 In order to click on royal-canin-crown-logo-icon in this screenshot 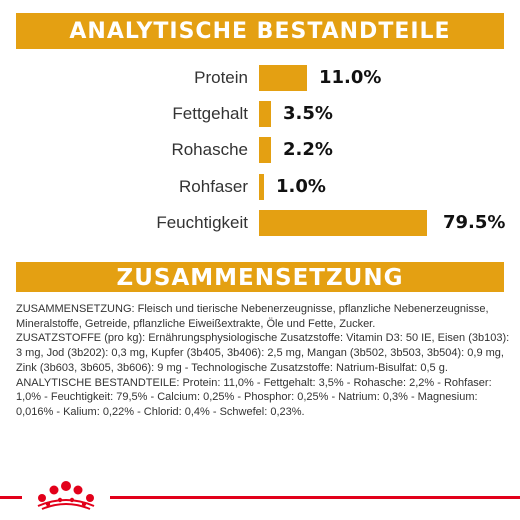, I will do `click(66, 495)`.